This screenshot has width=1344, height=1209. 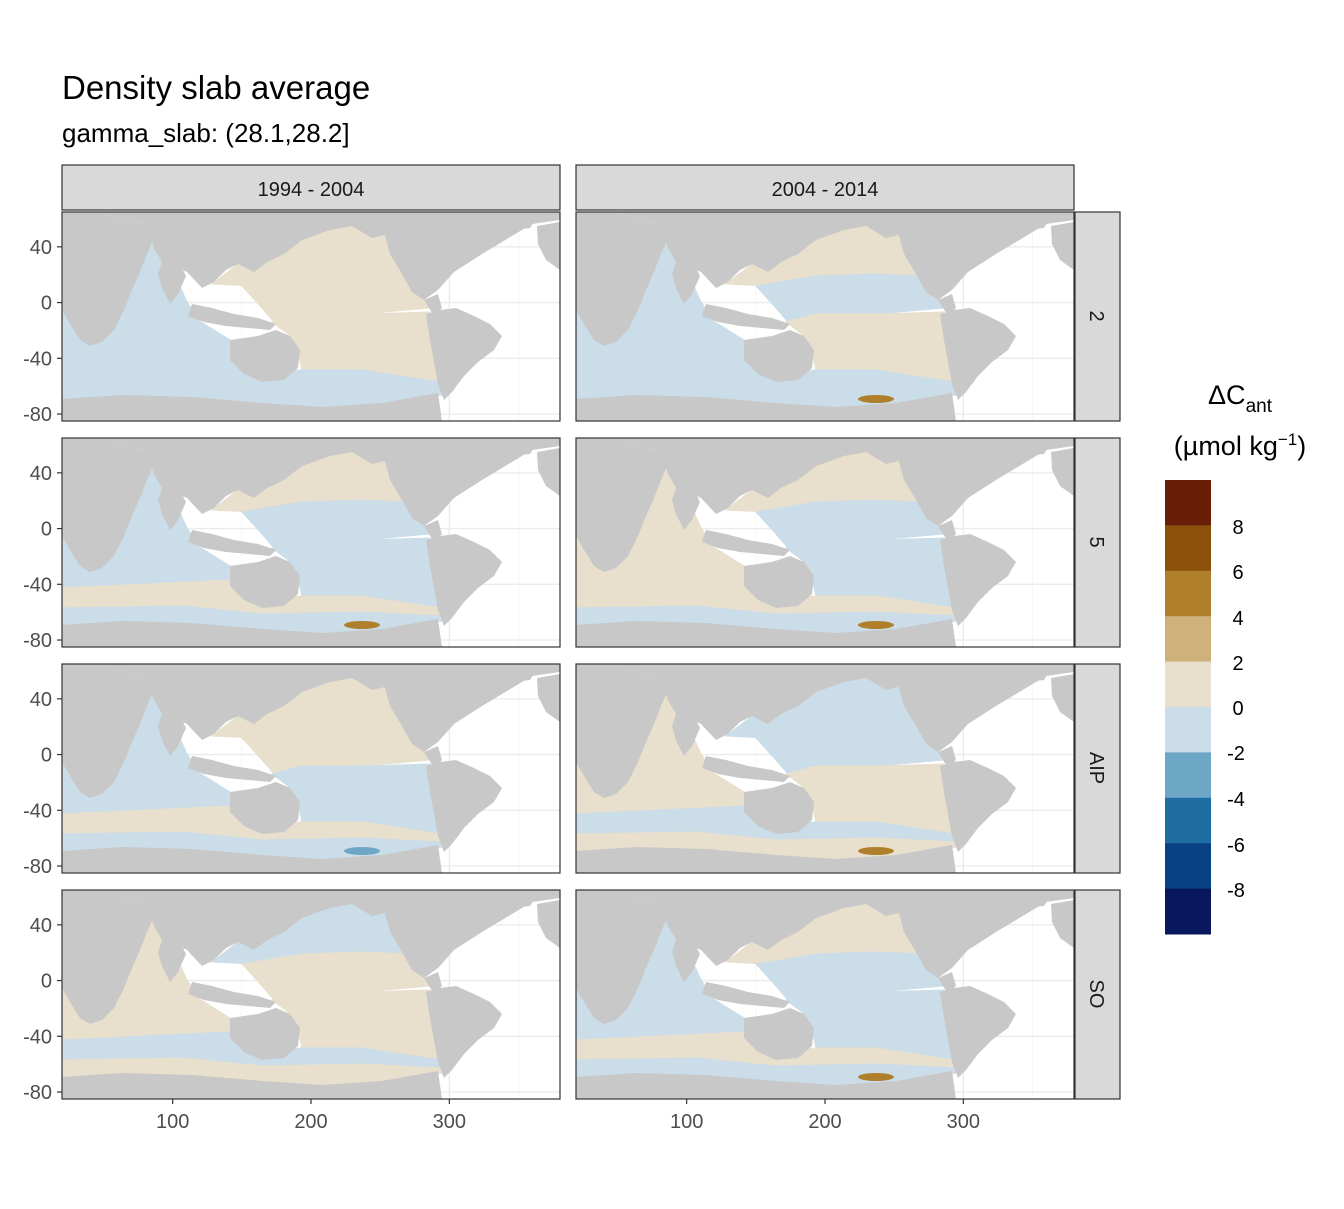 What do you see at coordinates (216, 87) in the screenshot?
I see `chart-title: Density slab average` at bounding box center [216, 87].